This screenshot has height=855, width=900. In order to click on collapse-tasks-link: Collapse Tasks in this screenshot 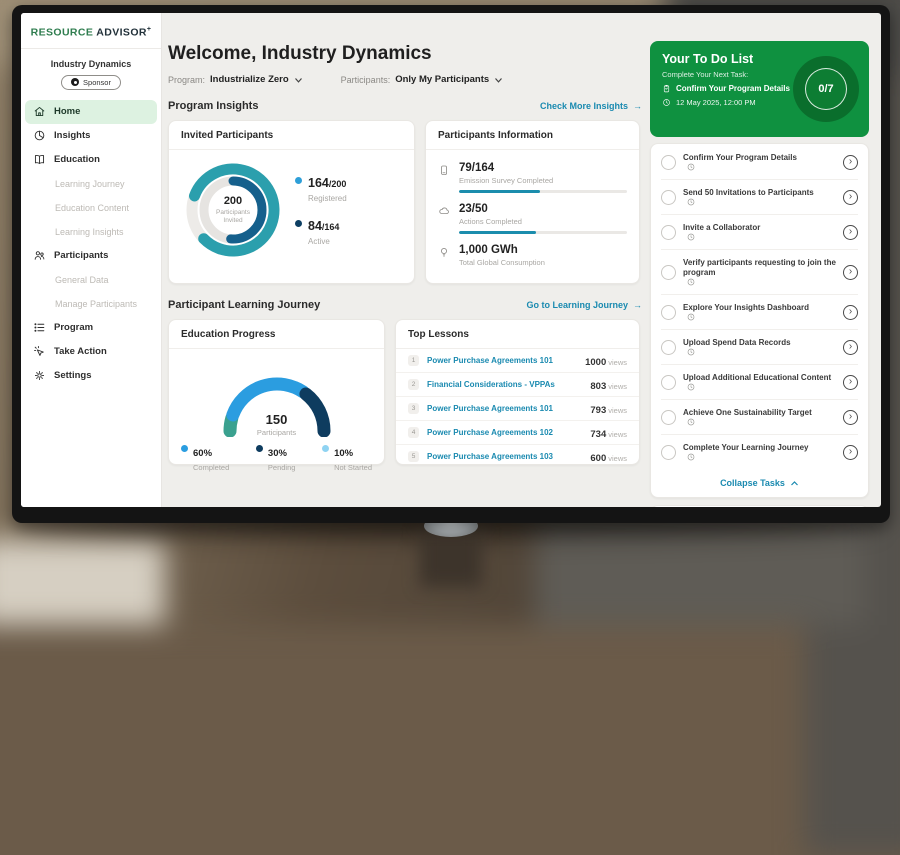, I will do `click(759, 482)`.